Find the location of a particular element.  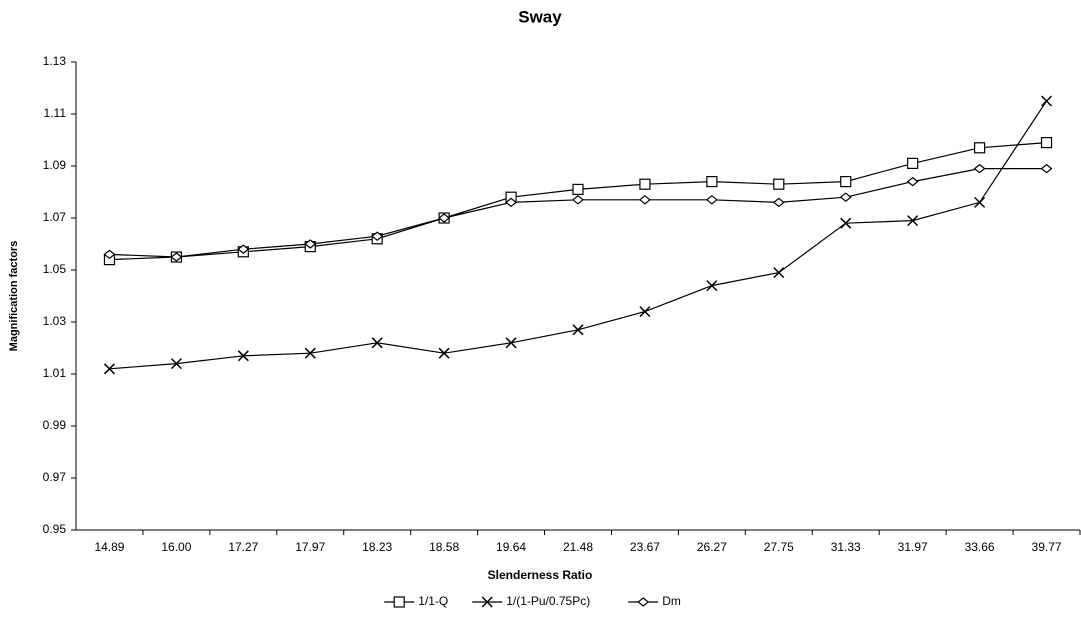

x-tick-label: 19.64 is located at coordinates (511, 547).